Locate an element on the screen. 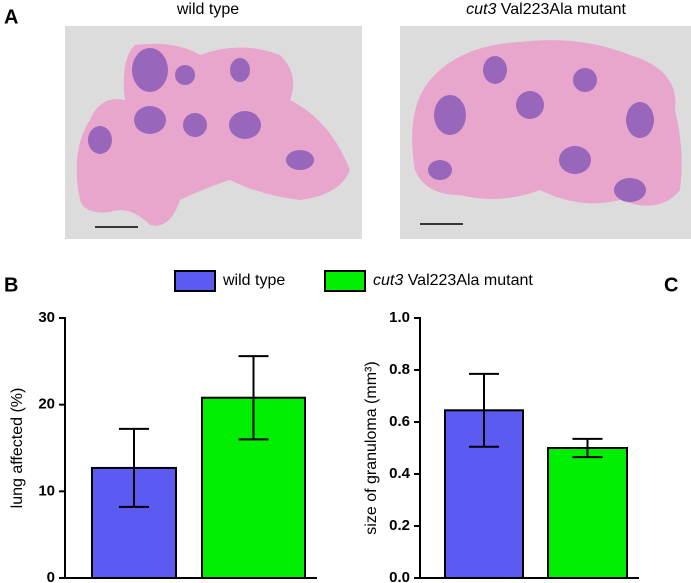  panel-label: C is located at coordinates (671, 285).